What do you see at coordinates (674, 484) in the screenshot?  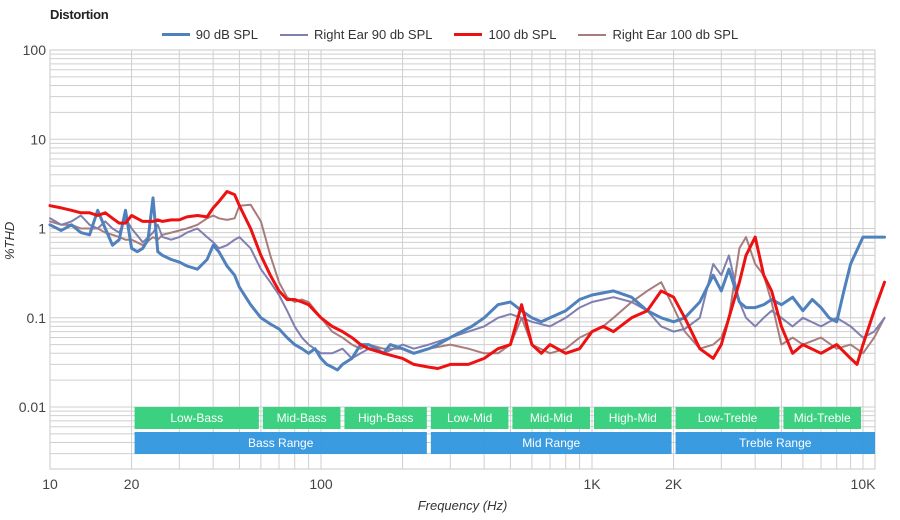 I see `x-tick-label: 2K` at bounding box center [674, 484].